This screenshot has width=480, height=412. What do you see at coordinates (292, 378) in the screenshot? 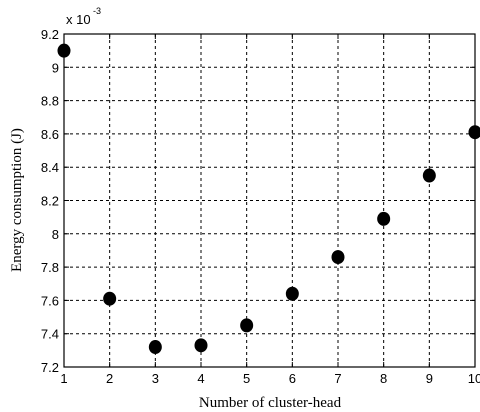
I see `x-tick-label: 6` at bounding box center [292, 378].